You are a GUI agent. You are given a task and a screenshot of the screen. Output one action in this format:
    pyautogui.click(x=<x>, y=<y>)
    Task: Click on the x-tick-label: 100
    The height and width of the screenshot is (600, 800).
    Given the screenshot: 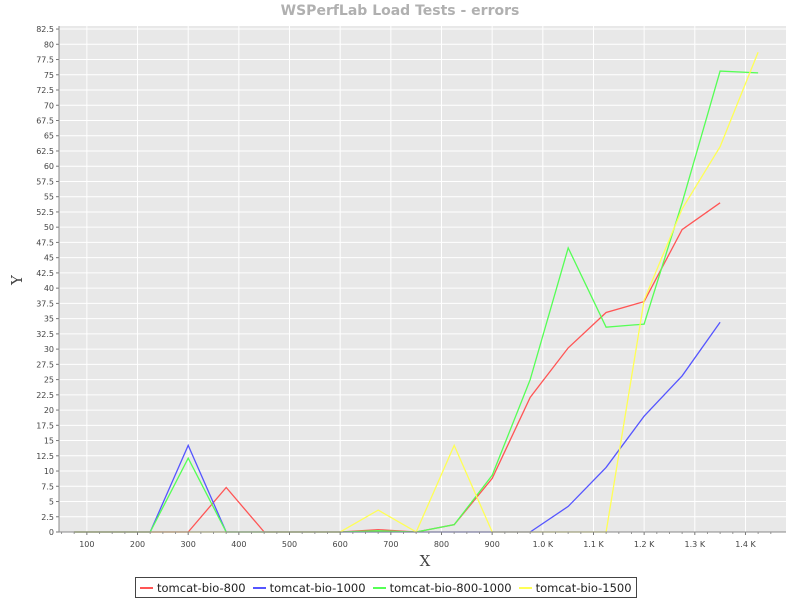 What is the action you would take?
    pyautogui.click(x=86, y=544)
    